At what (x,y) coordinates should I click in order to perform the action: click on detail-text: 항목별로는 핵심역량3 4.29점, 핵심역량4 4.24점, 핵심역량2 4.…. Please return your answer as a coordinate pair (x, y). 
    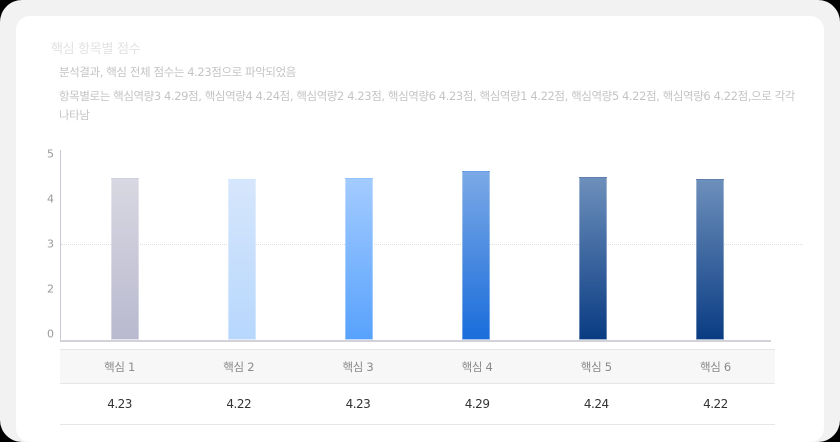
    Looking at the image, I should click on (427, 105).